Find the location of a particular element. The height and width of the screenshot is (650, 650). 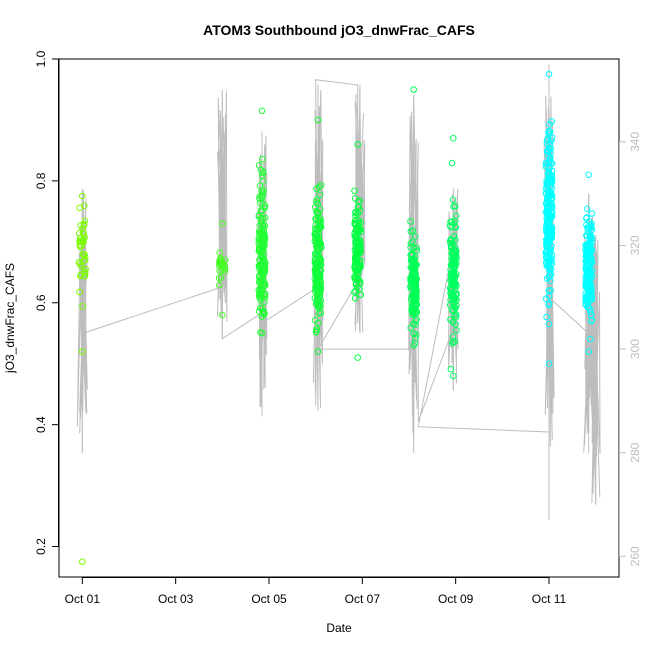

y-tick-label: 1.0 is located at coordinates (41, 58).